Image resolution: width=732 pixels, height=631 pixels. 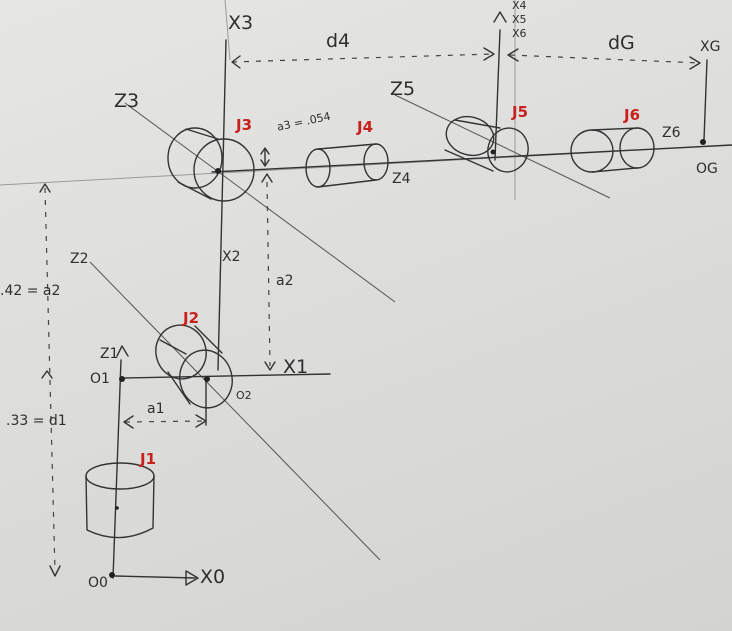 What do you see at coordinates (267, 178) in the screenshot?
I see `a2-arrow-top` at bounding box center [267, 178].